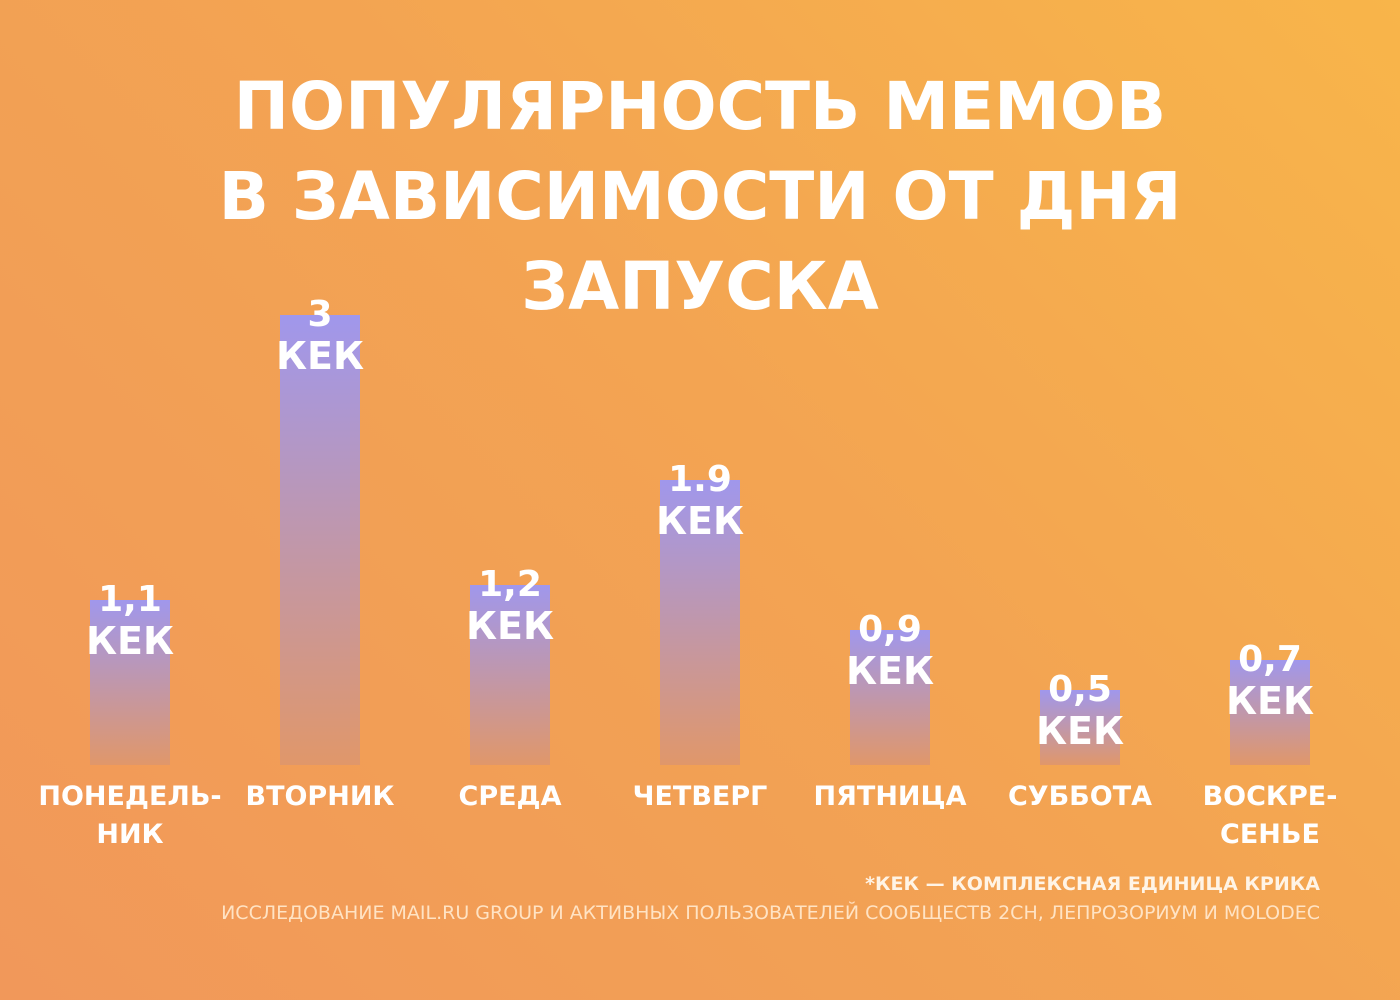 The height and width of the screenshot is (1000, 1400). I want to click on bar-value-label-1: 1,1, so click(130, 599).